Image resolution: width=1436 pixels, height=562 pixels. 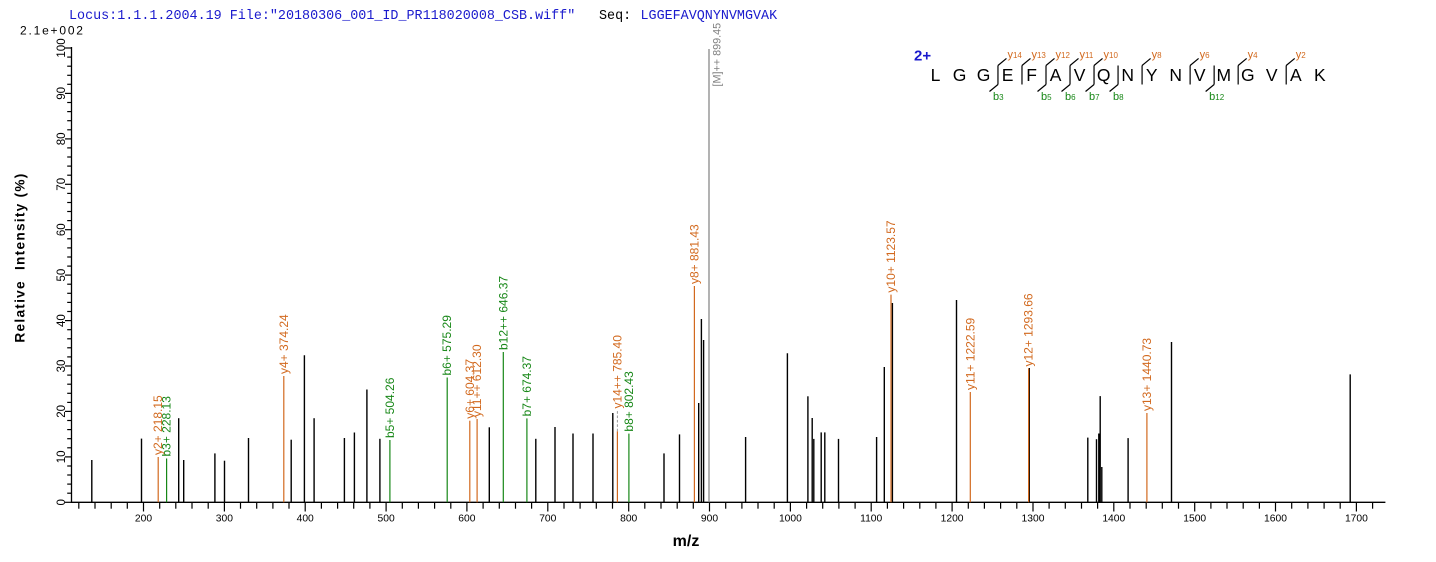 I want to click on svg-text: 1200, so click(x=952, y=519).